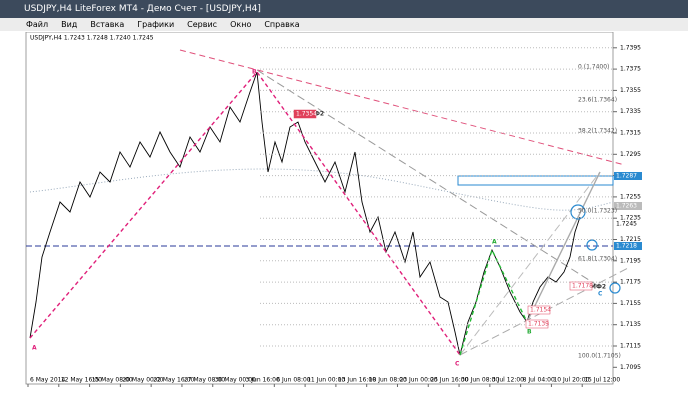 The height and width of the screenshot is (410, 688). What do you see at coordinates (107, 24) in the screenshot?
I see `menu-item: Вставка` at bounding box center [107, 24].